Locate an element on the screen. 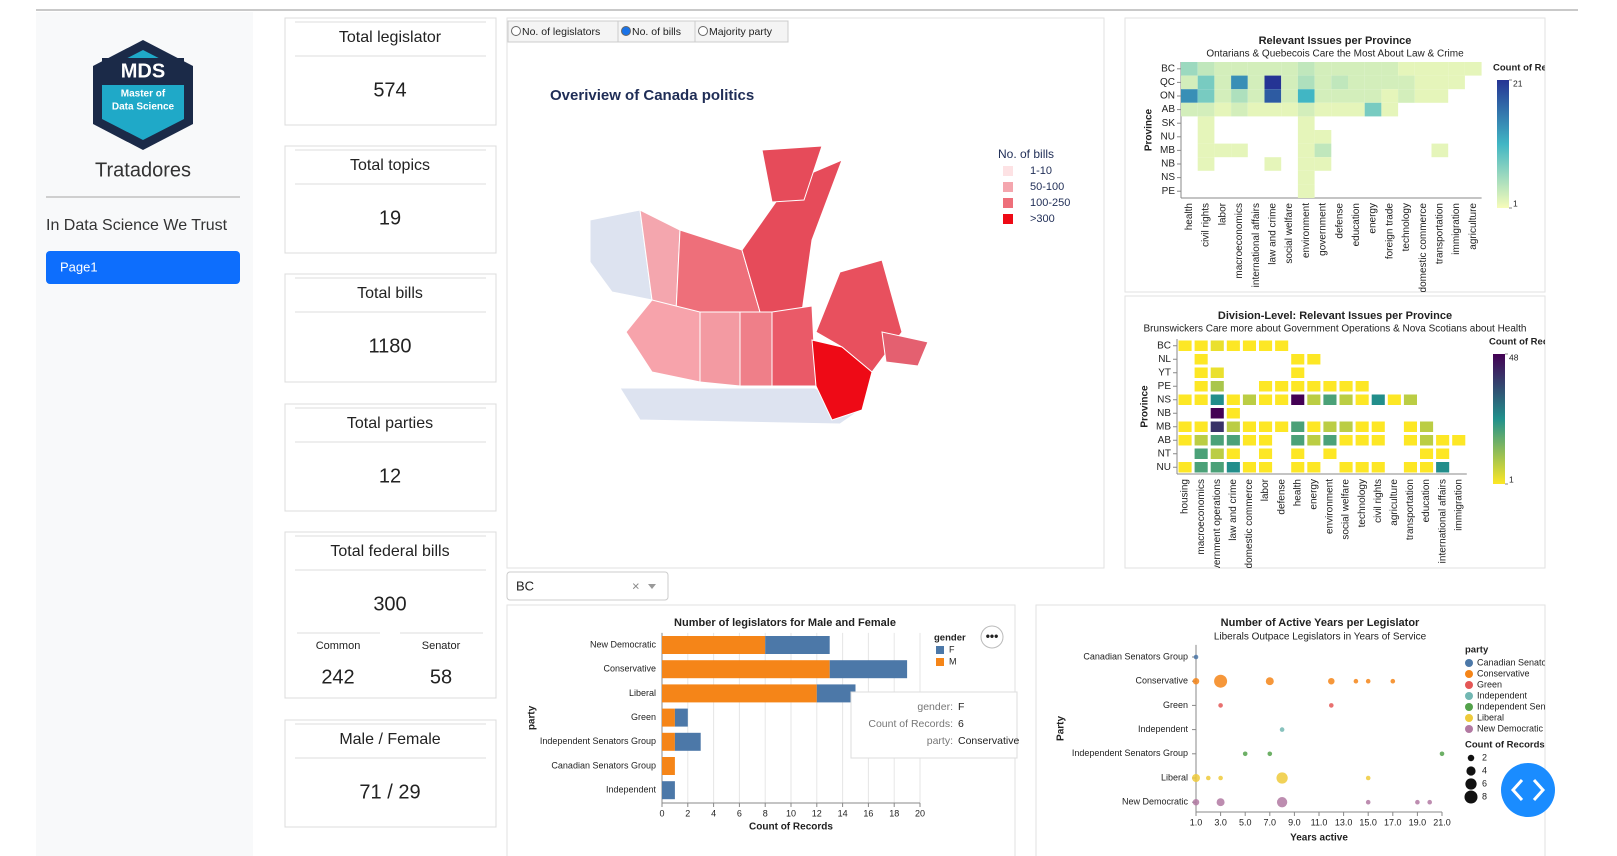 The width and height of the screenshot is (1617, 856). x-tick-label: immigration is located at coordinates (1456, 229).